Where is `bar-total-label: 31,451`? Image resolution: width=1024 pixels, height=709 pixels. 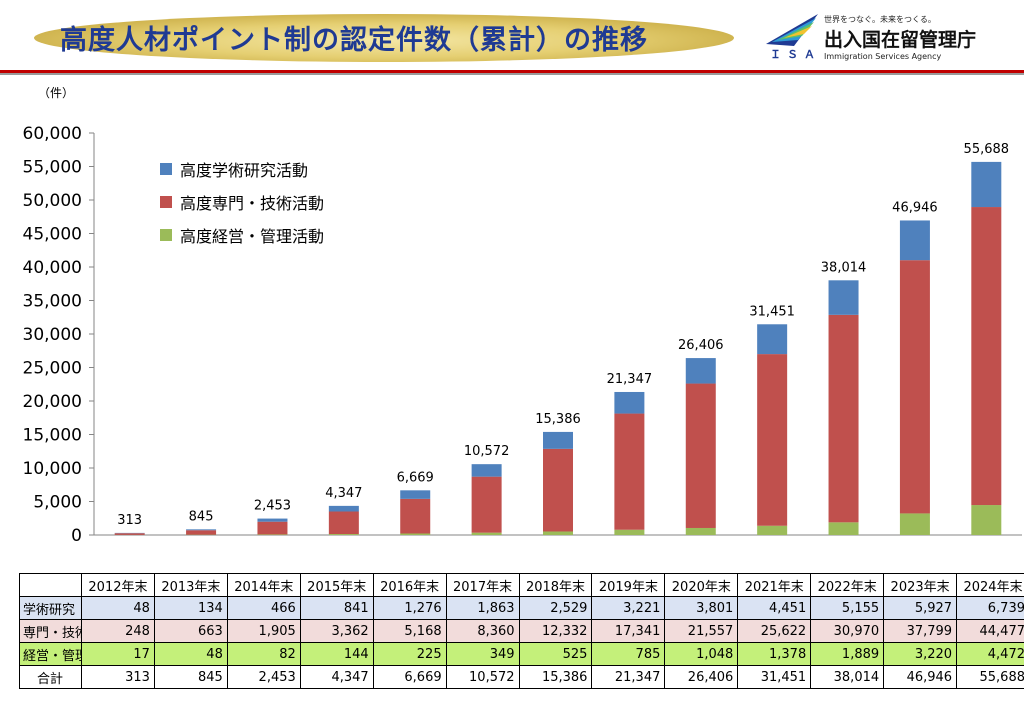
bar-total-label: 31,451 is located at coordinates (772, 311).